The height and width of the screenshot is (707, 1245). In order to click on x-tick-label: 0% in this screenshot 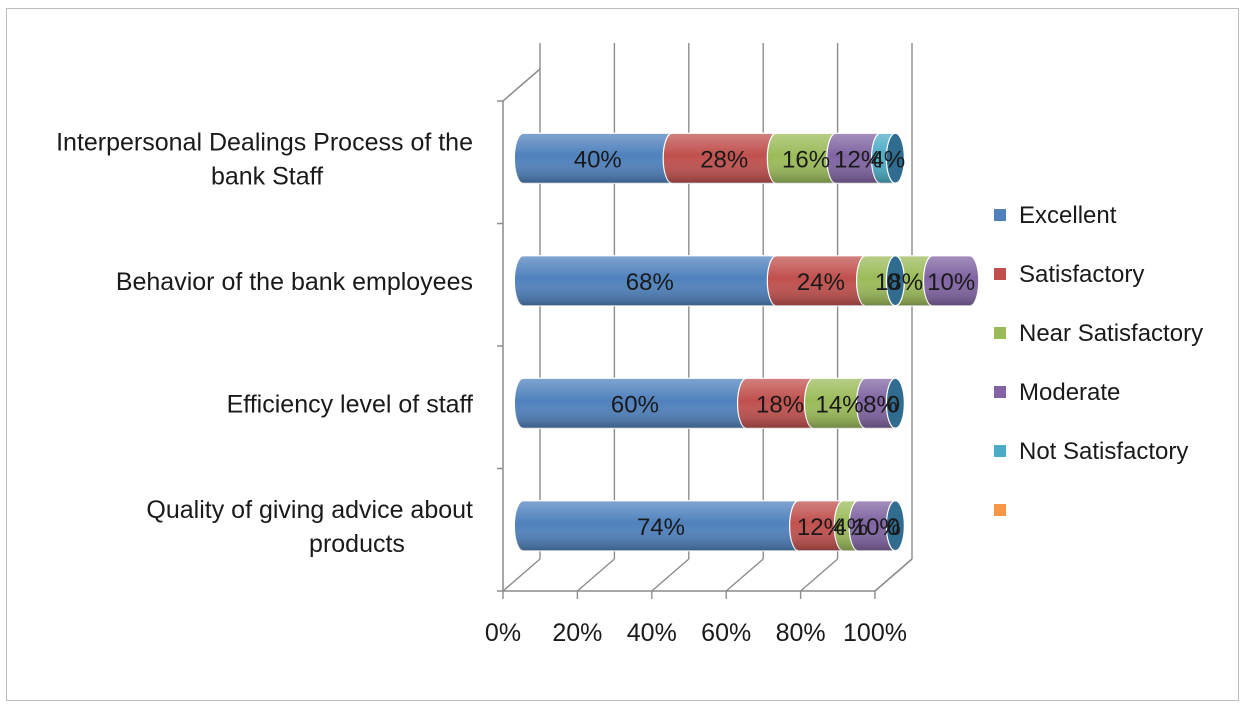, I will do `click(503, 633)`.